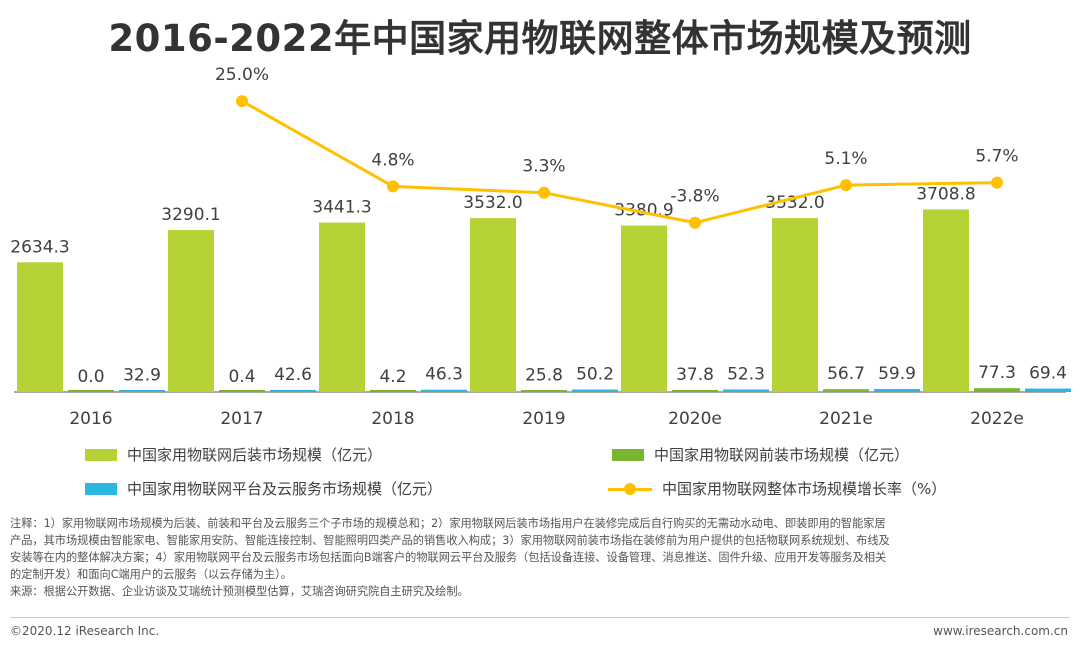  What do you see at coordinates (695, 419) in the screenshot?
I see `x-tick-label-2020e: 2020e` at bounding box center [695, 419].